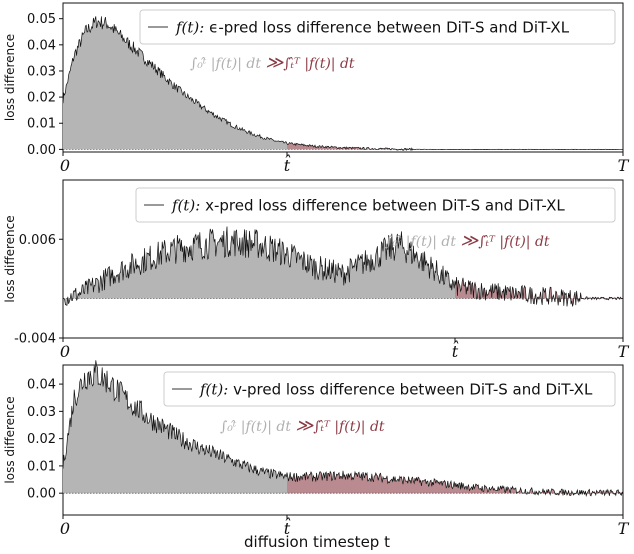 The width and height of the screenshot is (634, 554). Describe the element at coordinates (317, 542) in the screenshot. I see `x-axis-label: diffusion timestep t` at that location.